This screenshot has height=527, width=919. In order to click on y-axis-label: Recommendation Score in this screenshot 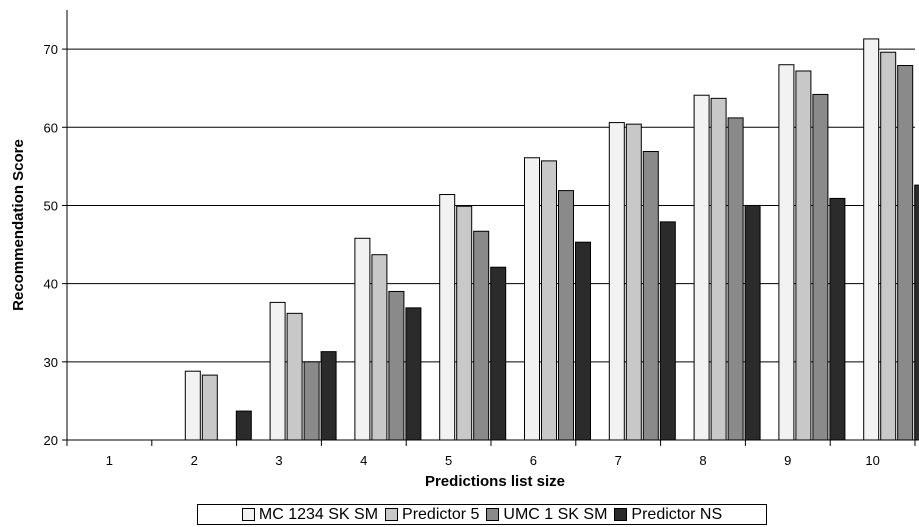, I will do `click(18, 225)`.